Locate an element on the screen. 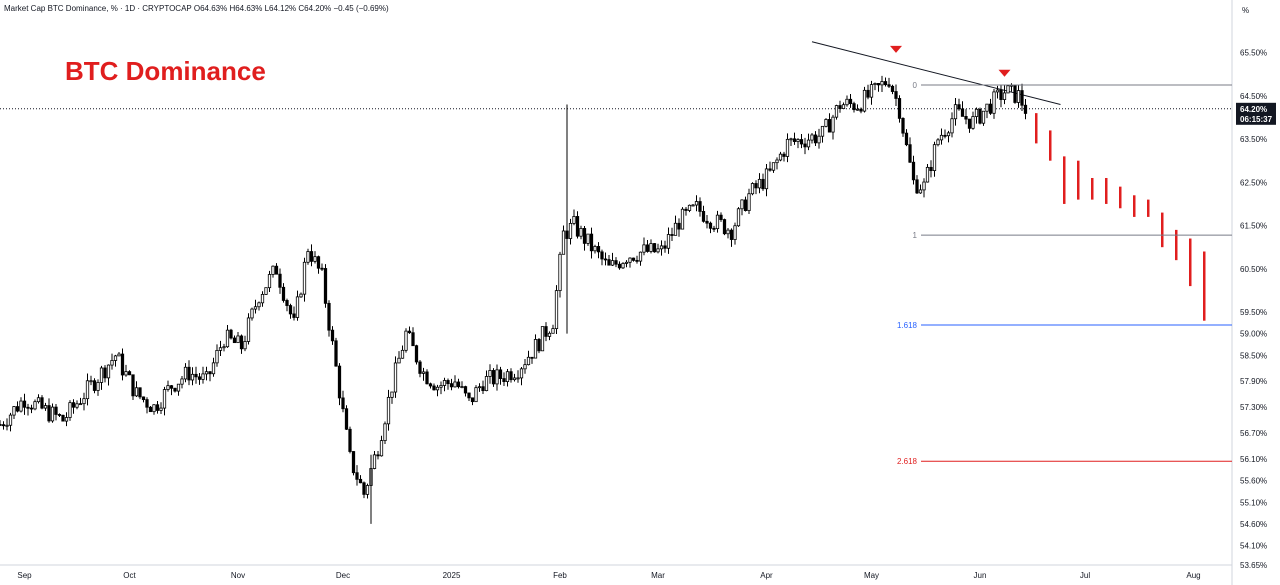  last-price-badge: 64.20% 06:15:37 is located at coordinates (1256, 113).